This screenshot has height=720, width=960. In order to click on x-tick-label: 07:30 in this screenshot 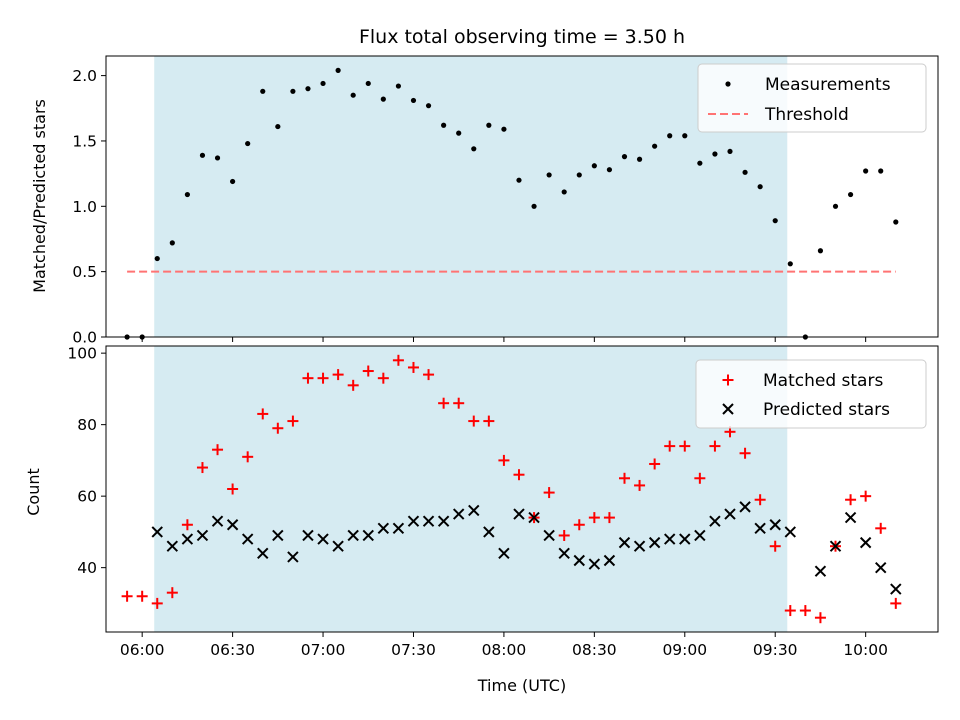, I will do `click(413, 650)`.